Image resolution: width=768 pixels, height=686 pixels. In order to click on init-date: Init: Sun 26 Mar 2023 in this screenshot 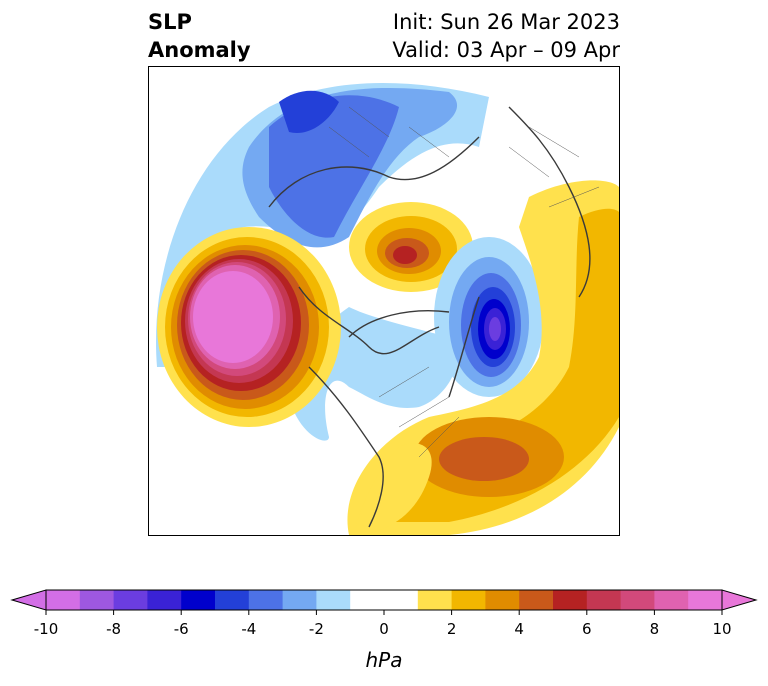, I will do `click(506, 22)`.